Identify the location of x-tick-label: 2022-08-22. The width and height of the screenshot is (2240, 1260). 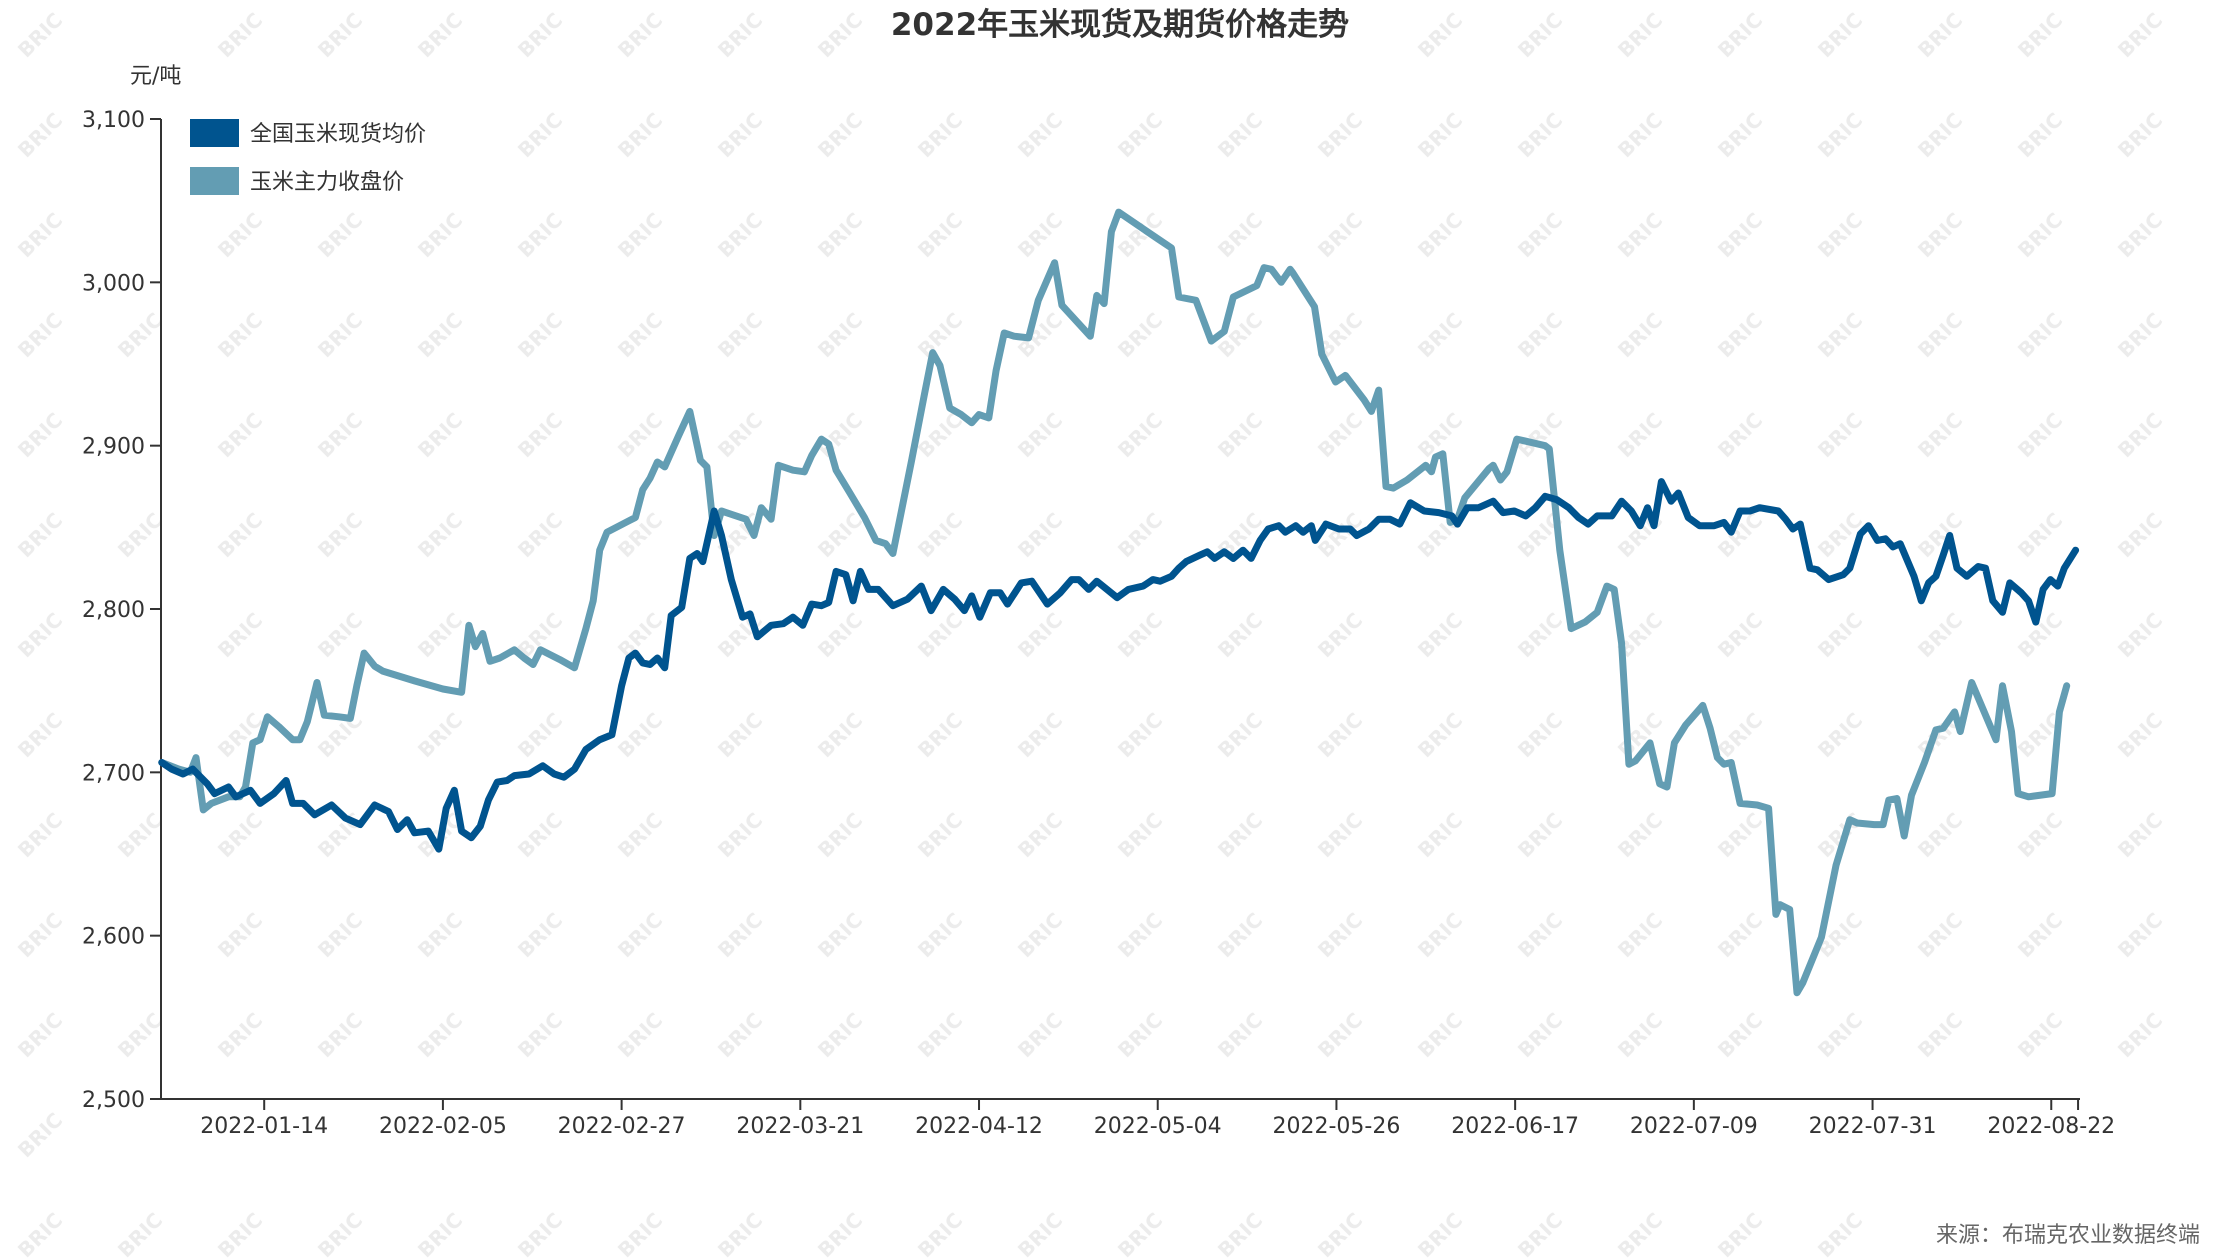
(2051, 1126).